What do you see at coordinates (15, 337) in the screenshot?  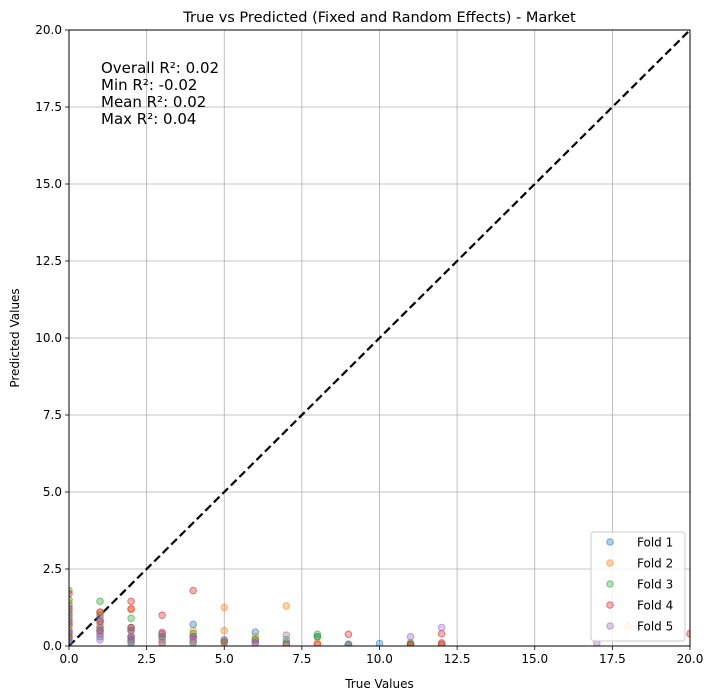 I see `y-axis-label: Predicted Values` at bounding box center [15, 337].